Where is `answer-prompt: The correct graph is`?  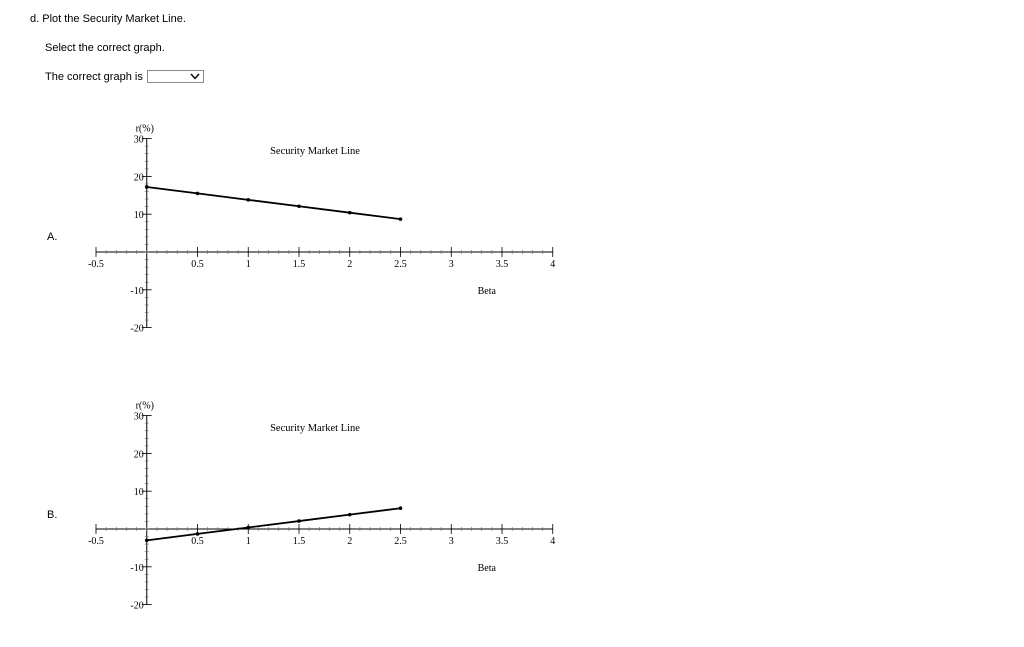 answer-prompt: The correct graph is is located at coordinates (94, 76).